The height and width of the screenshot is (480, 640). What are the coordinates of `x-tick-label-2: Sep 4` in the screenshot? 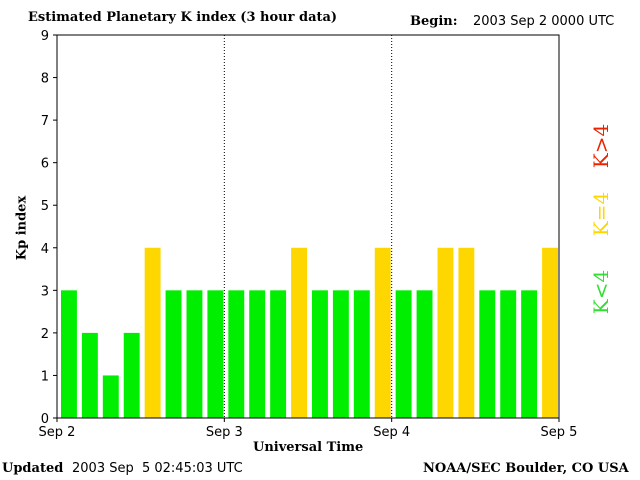 It's located at (391, 432).